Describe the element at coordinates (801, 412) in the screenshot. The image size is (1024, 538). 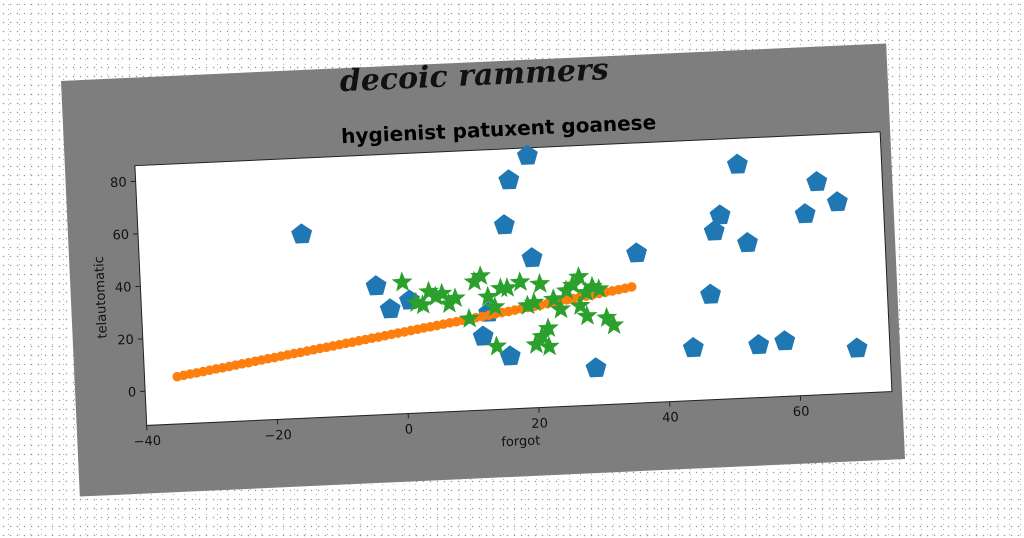
I see `x-tick-label: 60` at that location.